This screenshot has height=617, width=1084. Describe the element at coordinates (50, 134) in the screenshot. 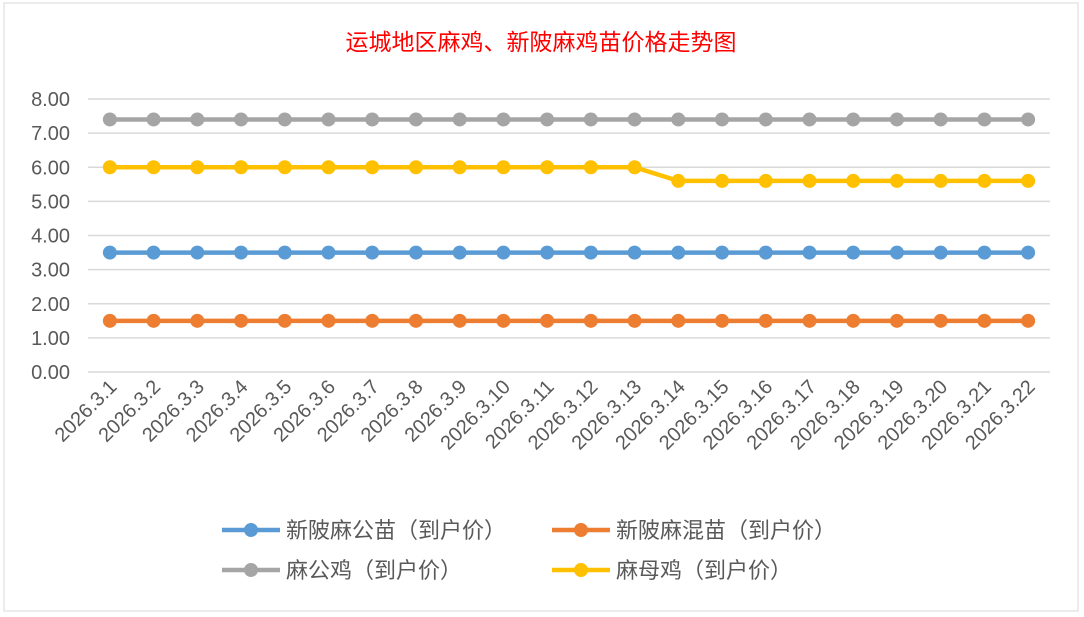

I see `y-tick-label: 7.00` at that location.